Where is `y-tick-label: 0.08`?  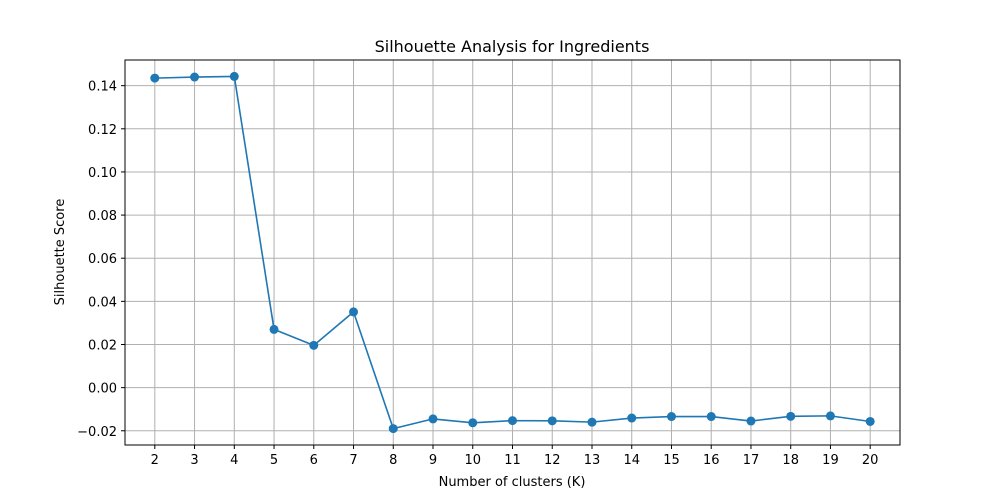 y-tick-label: 0.08 is located at coordinates (102, 216).